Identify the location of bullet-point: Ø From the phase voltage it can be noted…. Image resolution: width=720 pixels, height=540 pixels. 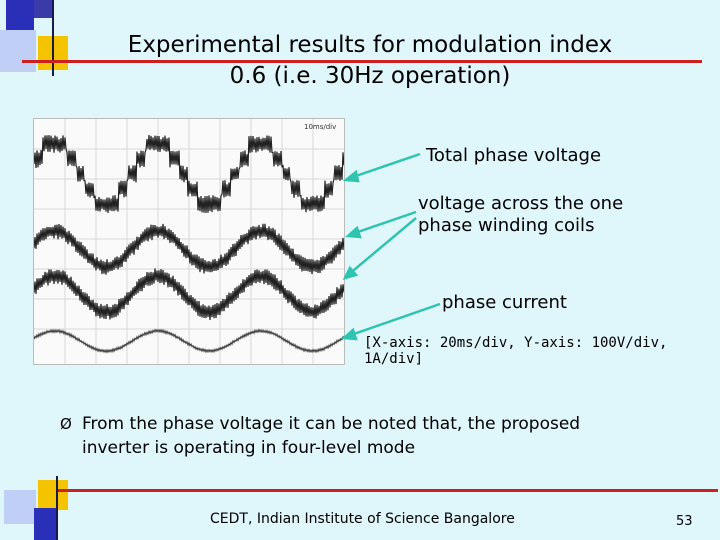
(340, 436).